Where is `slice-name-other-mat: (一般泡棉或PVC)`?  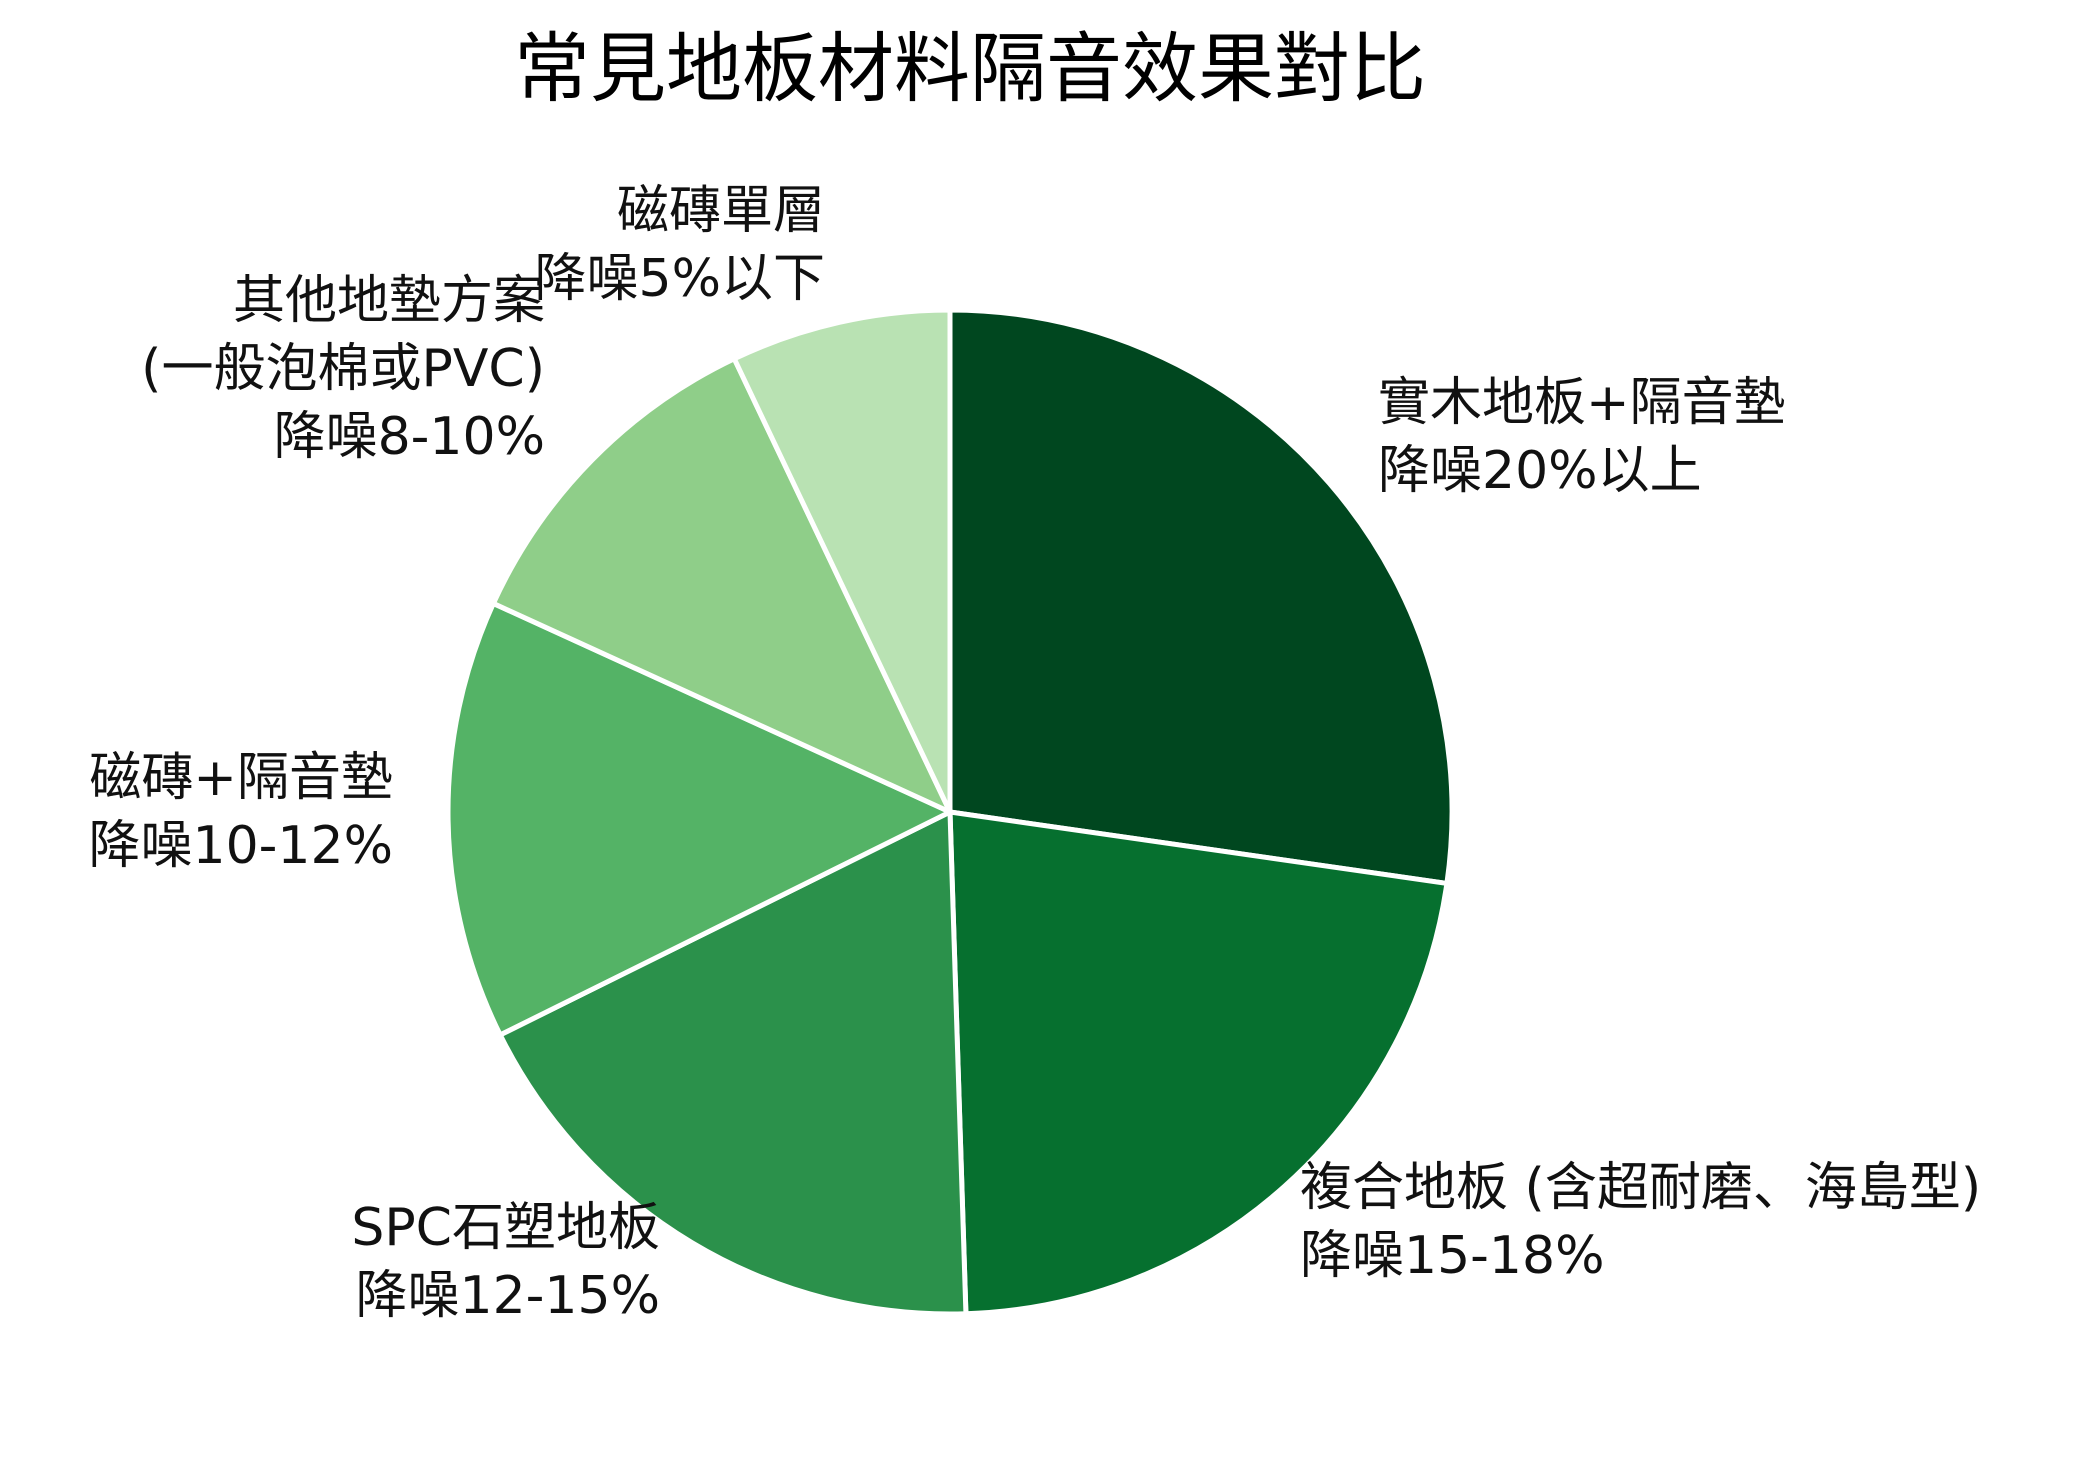
slice-name-other-mat: (一般泡棉或PVC) is located at coordinates (343, 369).